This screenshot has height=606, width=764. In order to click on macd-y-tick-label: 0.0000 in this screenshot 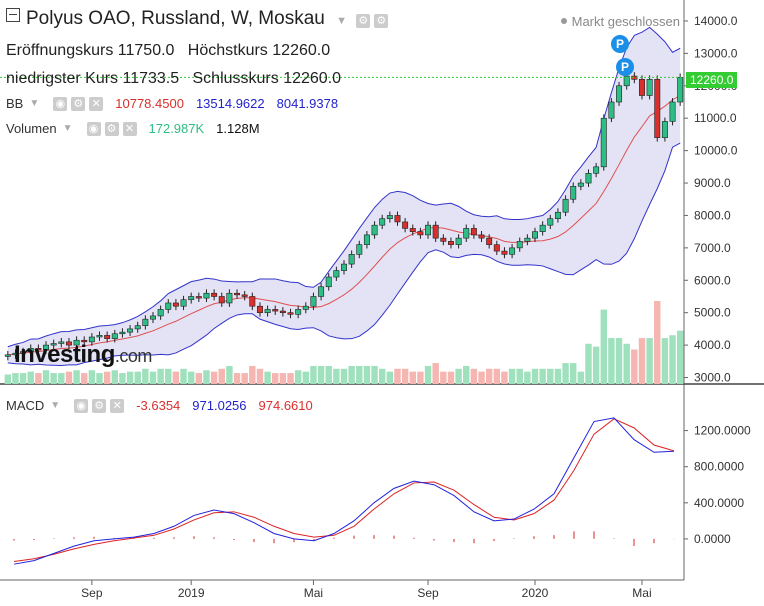, I will do `click(712, 539)`.